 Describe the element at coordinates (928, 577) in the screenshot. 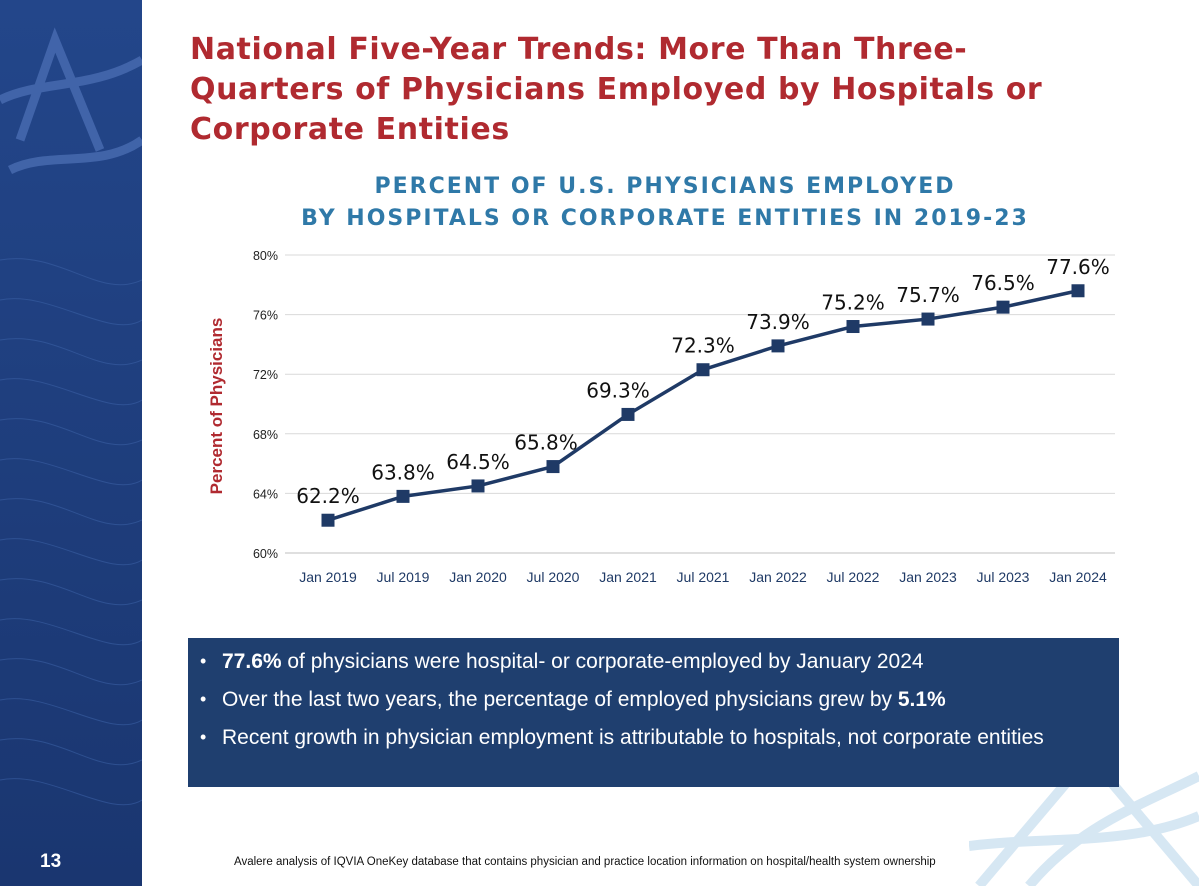

I see `x-tick-label: Jan 2023` at that location.